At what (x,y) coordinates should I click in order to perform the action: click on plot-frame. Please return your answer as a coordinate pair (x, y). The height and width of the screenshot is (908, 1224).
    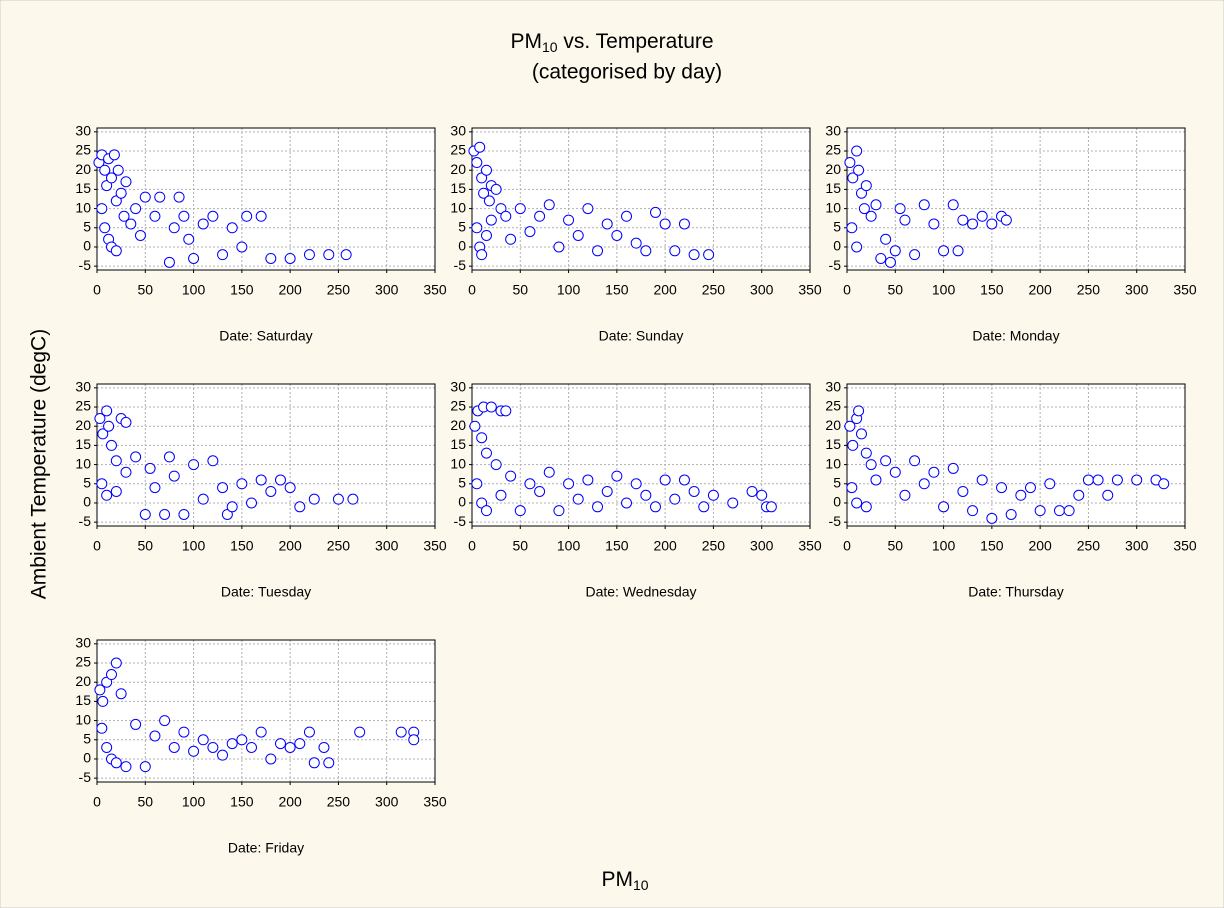
    Looking at the image, I should click on (1016, 199).